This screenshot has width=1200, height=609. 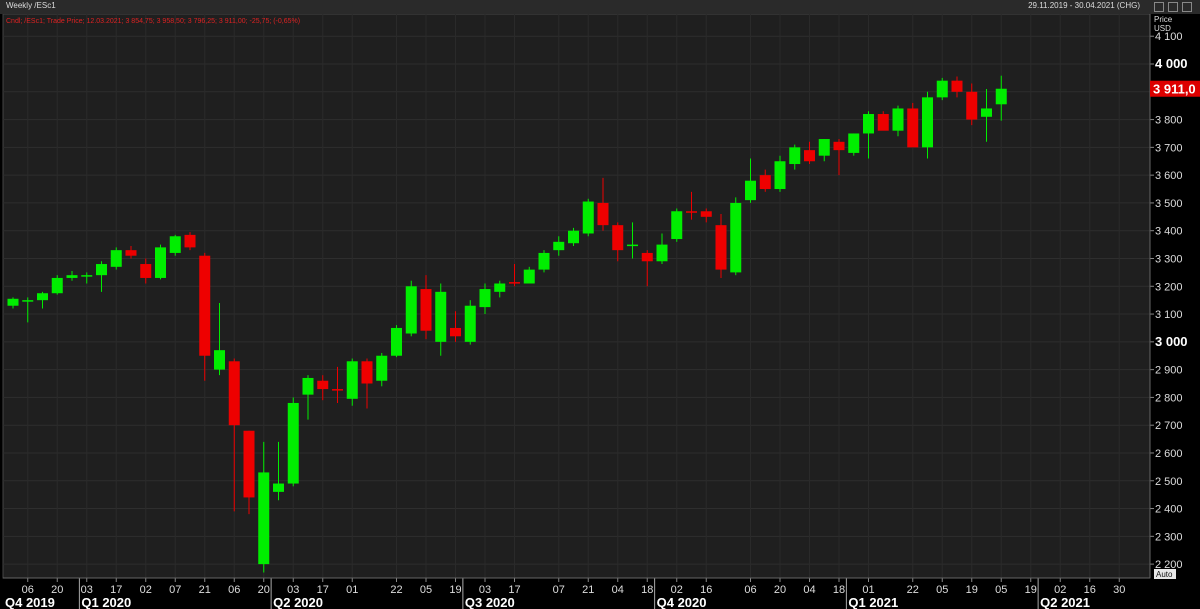 What do you see at coordinates (298, 602) in the screenshot?
I see `quarter-label: Q2 2020` at bounding box center [298, 602].